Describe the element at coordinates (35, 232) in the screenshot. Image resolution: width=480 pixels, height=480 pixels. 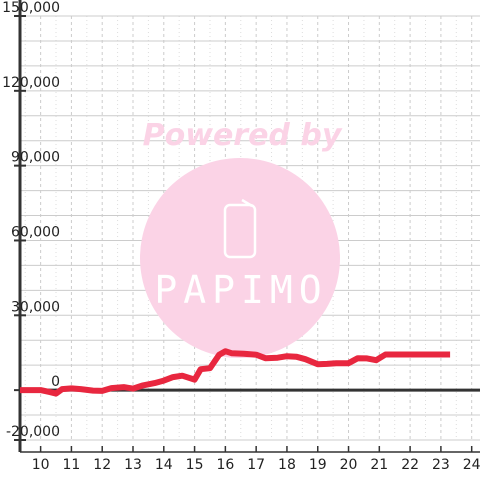
I see `y-tick-label: 60,000` at that location.